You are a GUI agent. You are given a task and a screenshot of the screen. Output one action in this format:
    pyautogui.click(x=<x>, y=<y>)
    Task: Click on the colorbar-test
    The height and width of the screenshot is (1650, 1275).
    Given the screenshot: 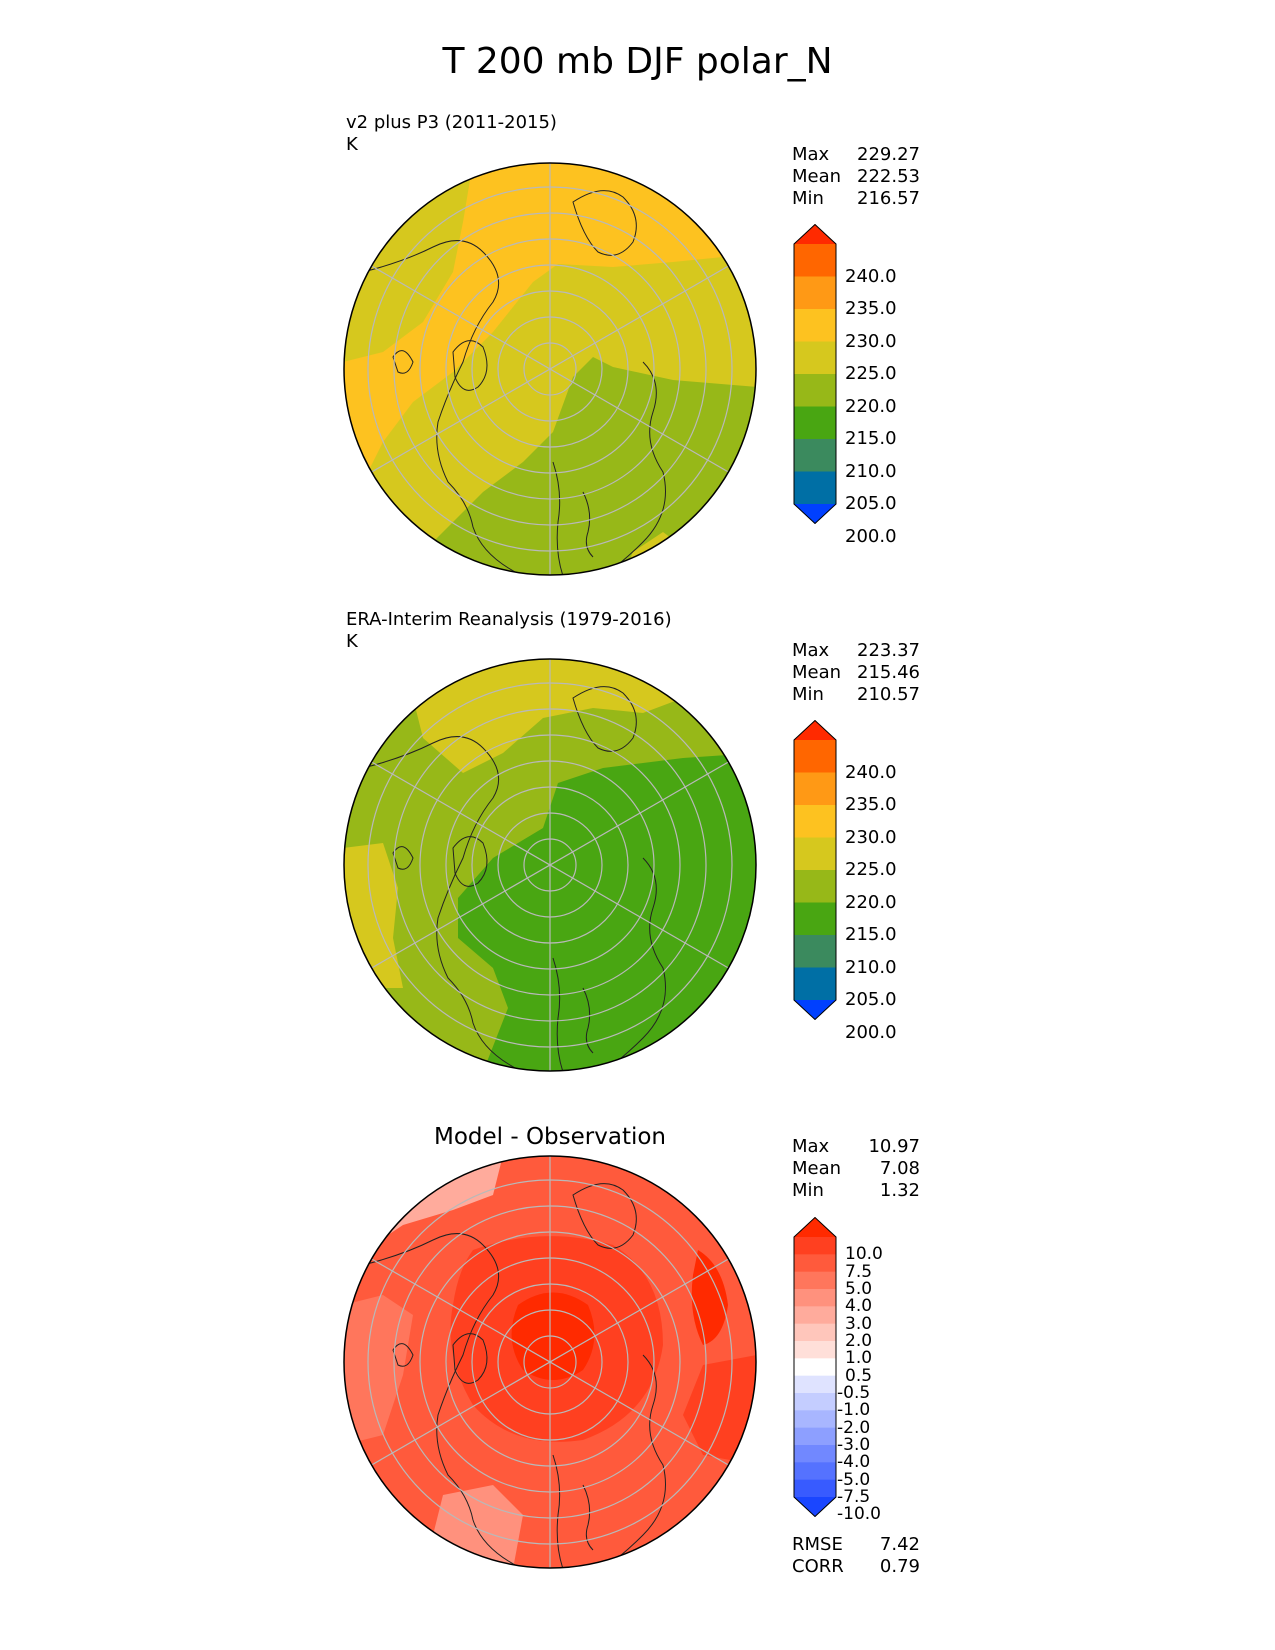 What is the action you would take?
    pyautogui.click(x=815, y=375)
    